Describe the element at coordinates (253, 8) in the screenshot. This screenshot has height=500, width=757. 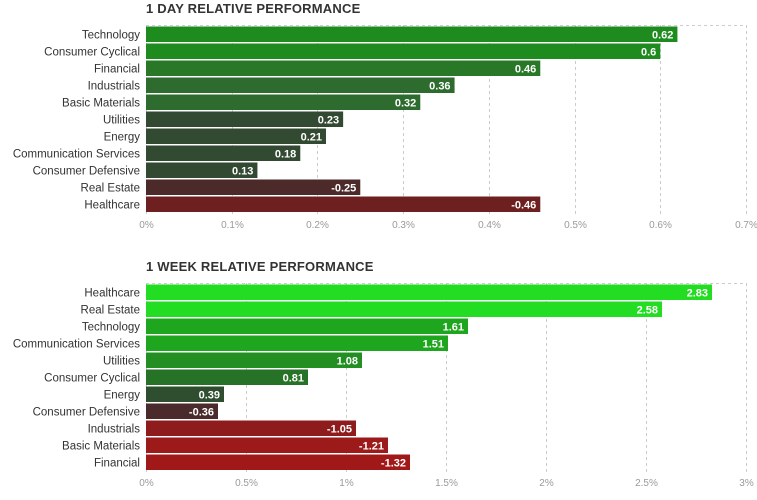
I see `chart-title: 1 DAY RELATIVE PERFORMANCE` at that location.